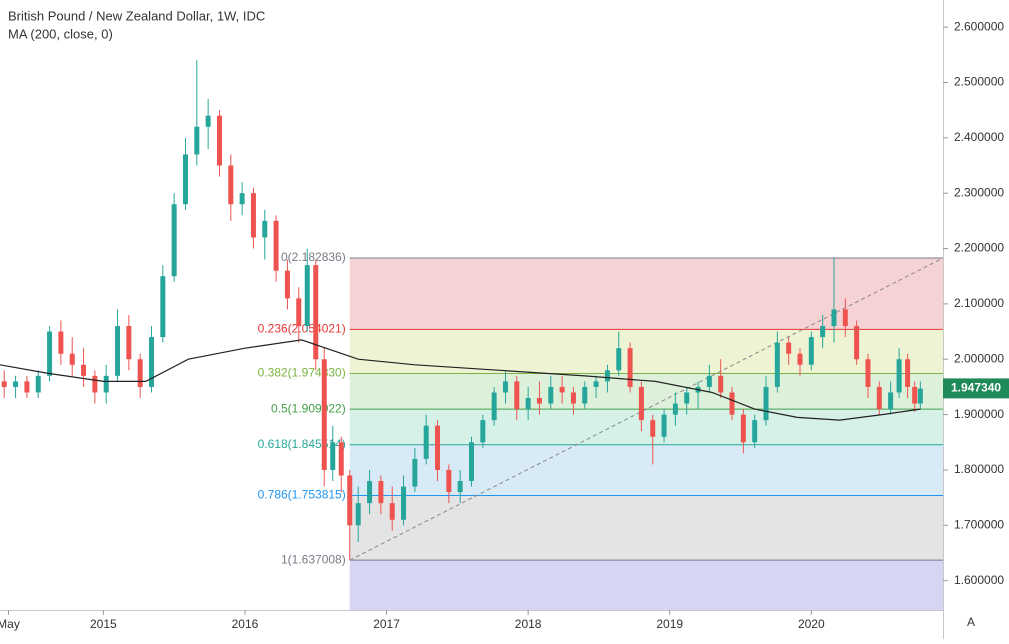 This screenshot has width=1009, height=644. What do you see at coordinates (979, 137) in the screenshot?
I see `y-tick-label: 2.400000` at bounding box center [979, 137].